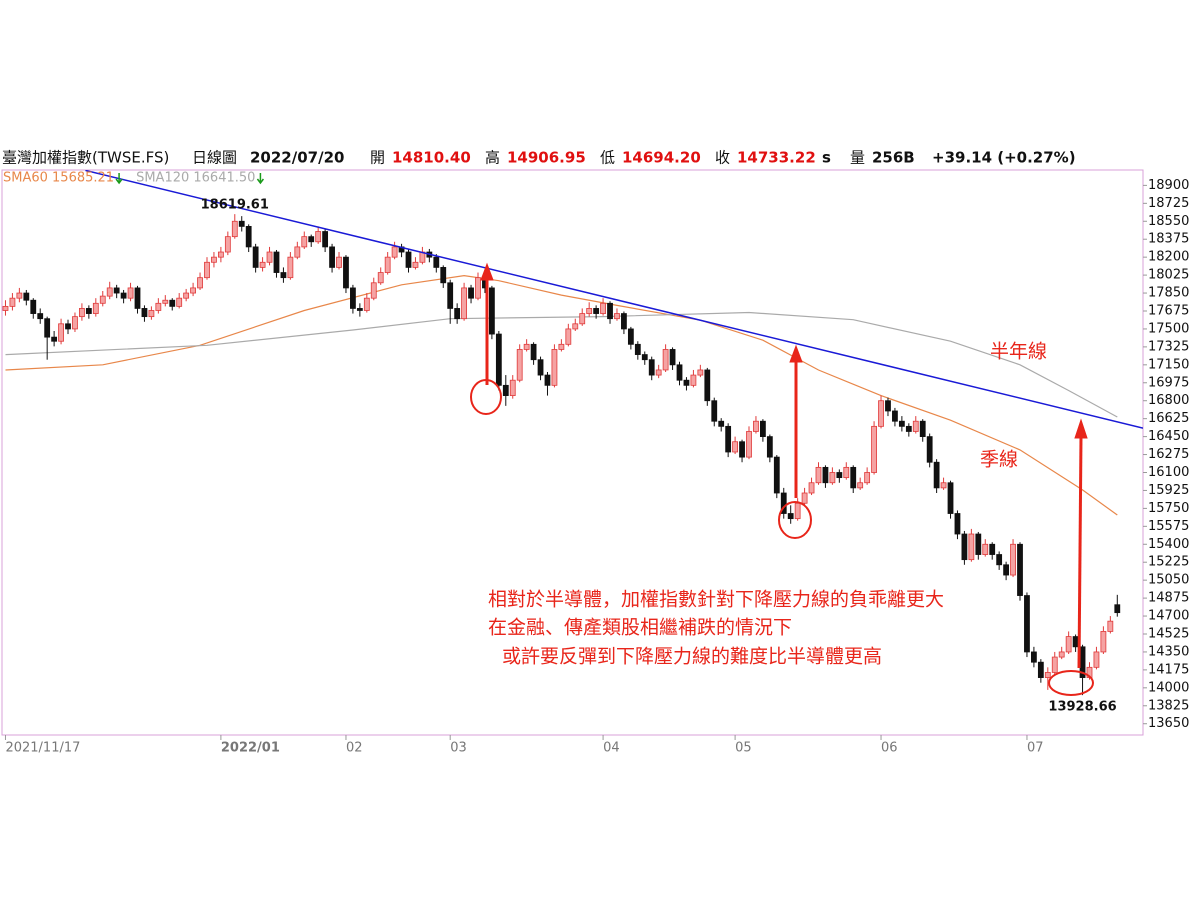 The width and height of the screenshot is (1200, 904). Describe the element at coordinates (1168, 364) in the screenshot. I see `y-tick-label: 17150` at that location.